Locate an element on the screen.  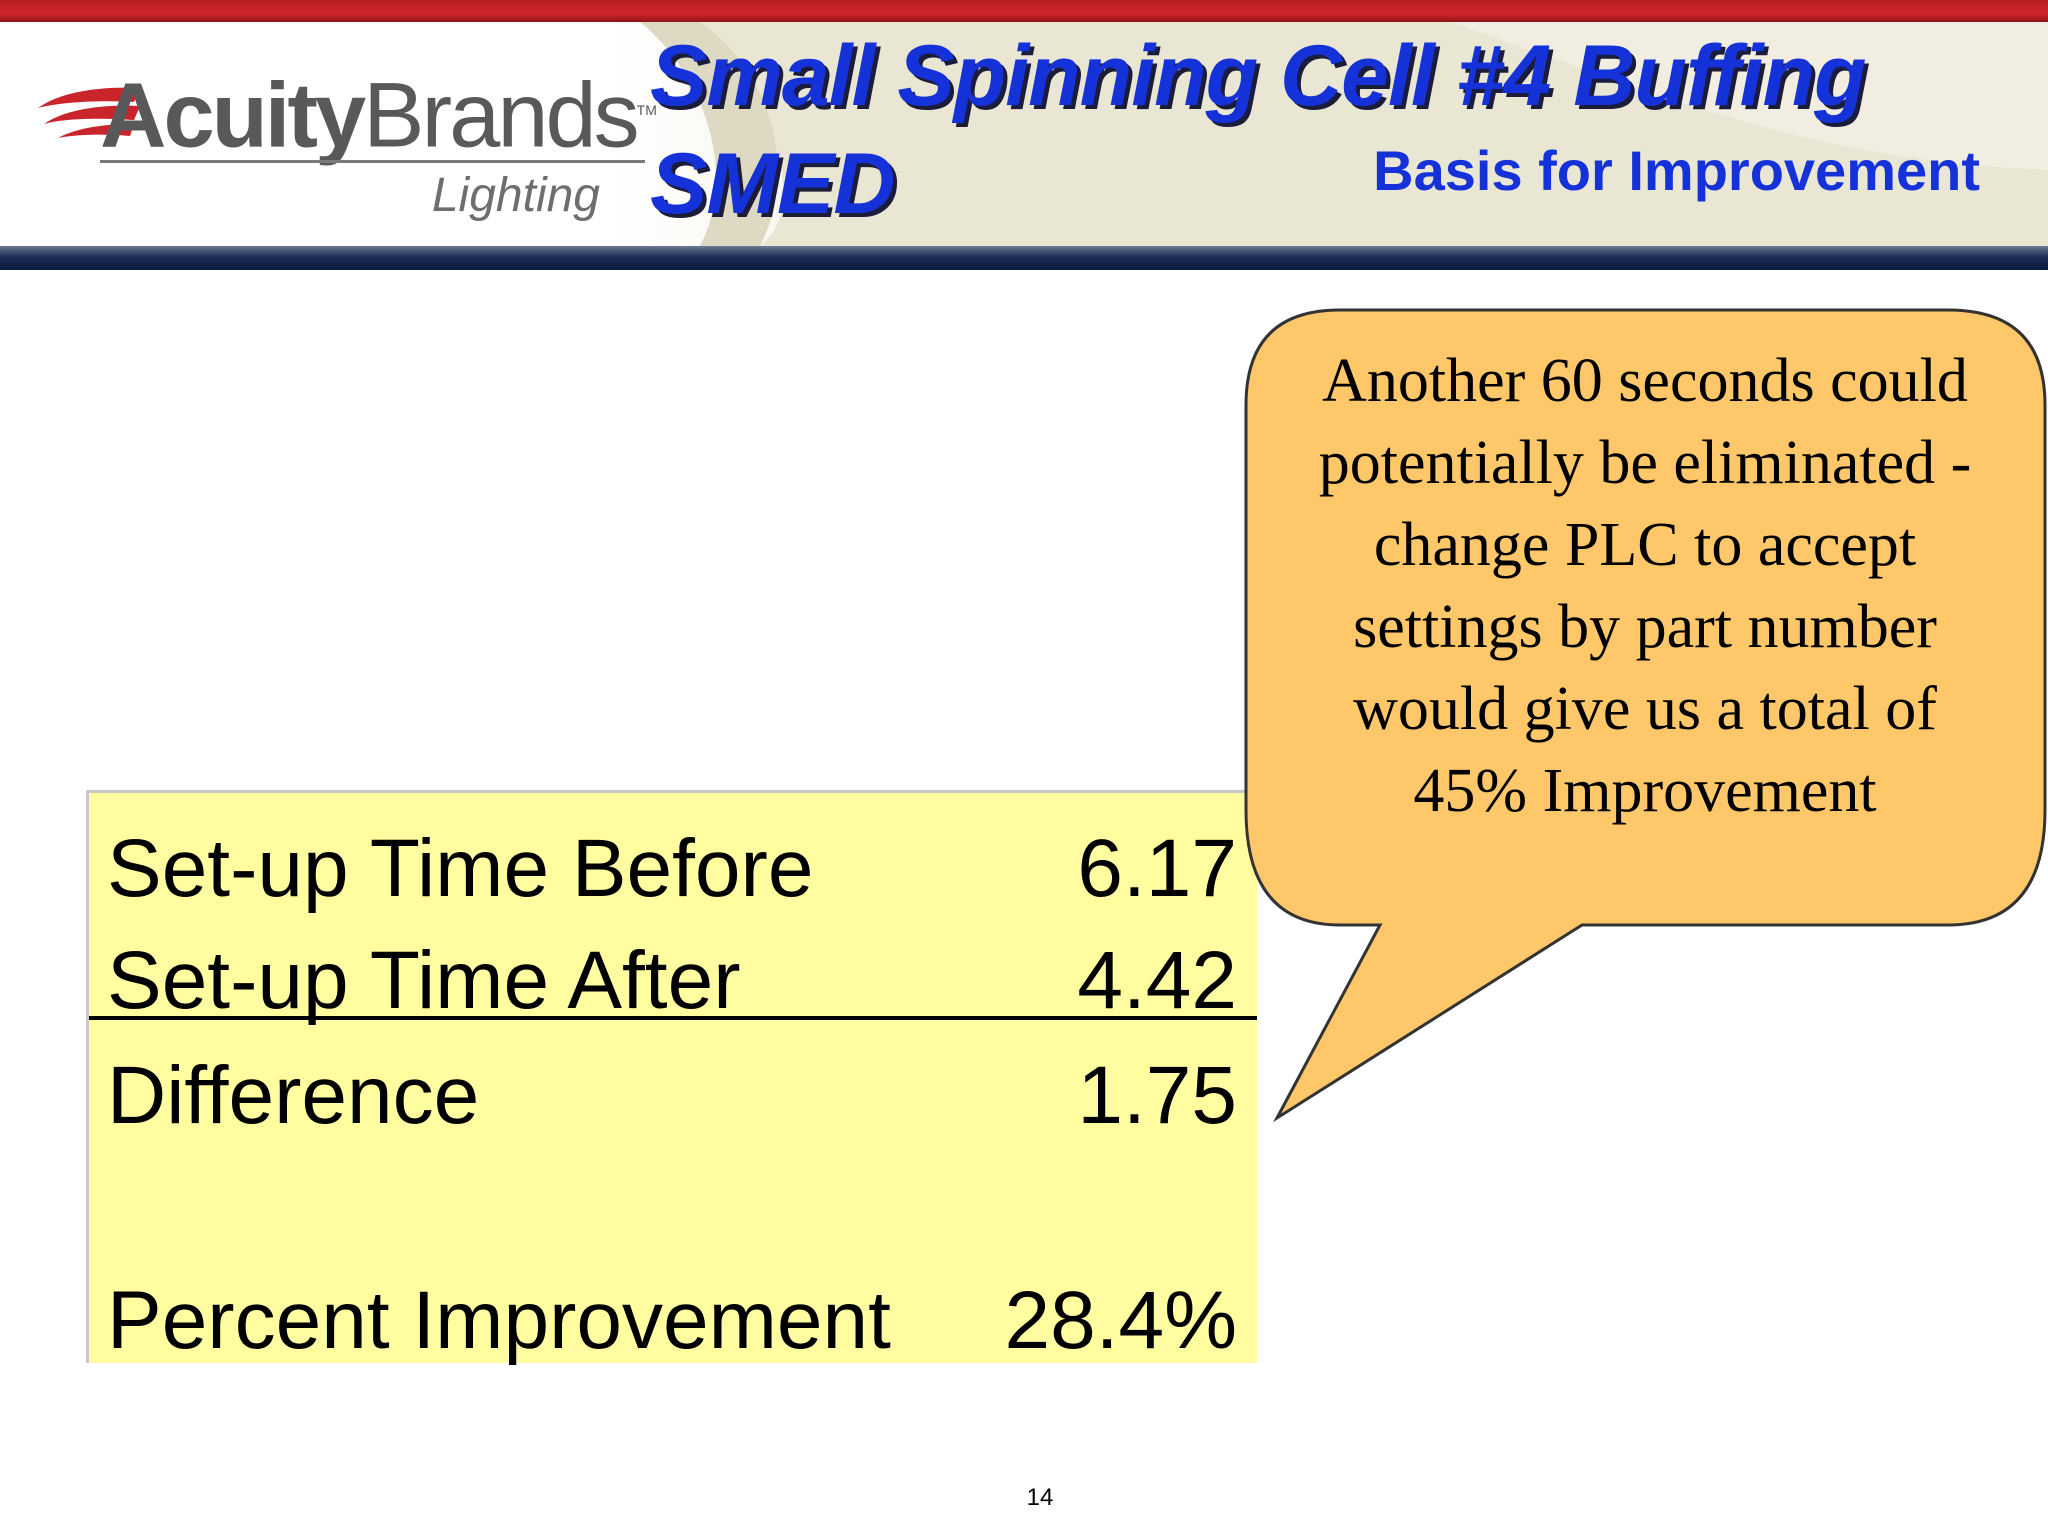
logo-chevron-icon is located at coordinates (89, 112).